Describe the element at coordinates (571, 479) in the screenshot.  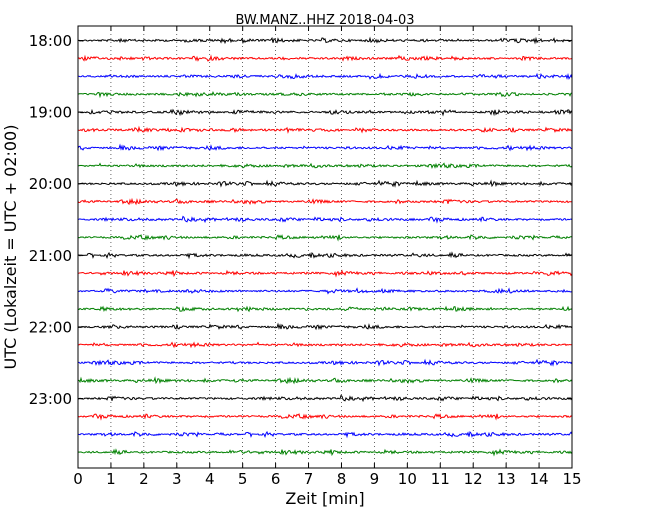
I see `x-tick-label: 15` at that location.